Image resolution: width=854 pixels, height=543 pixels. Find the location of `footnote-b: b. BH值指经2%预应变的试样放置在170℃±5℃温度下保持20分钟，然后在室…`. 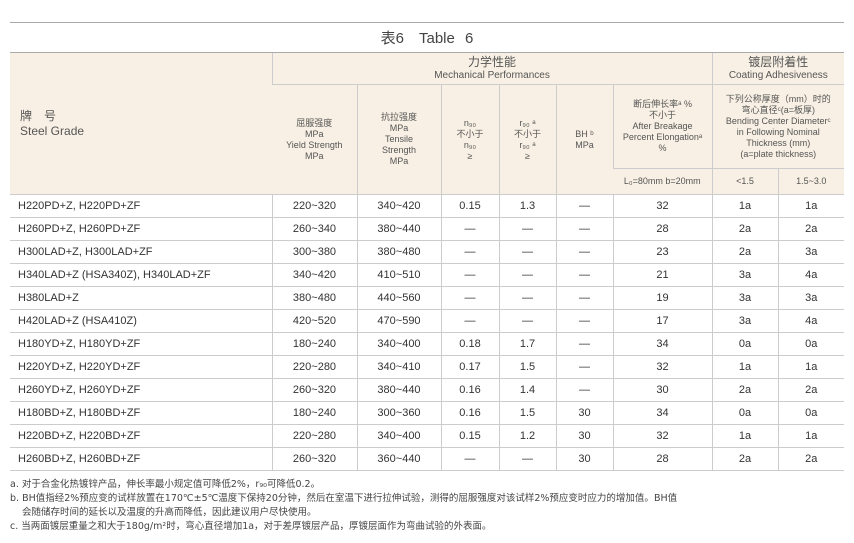

footnote-b: b. BH值指经2%预应变的试样放置在170℃±5℃温度下保持20分钟，然后在室… is located at coordinates (344, 498).